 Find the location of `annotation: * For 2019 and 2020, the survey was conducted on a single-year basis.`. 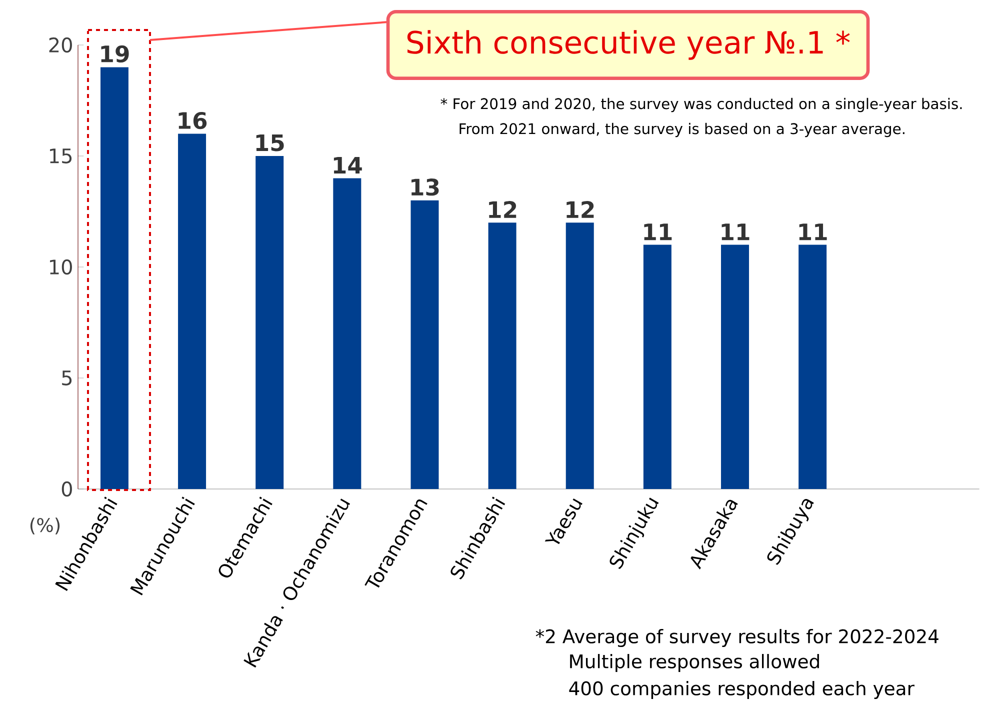

annotation: * For 2019 and 2020, the survey was conducted on a single-year basis. is located at coordinates (701, 105).